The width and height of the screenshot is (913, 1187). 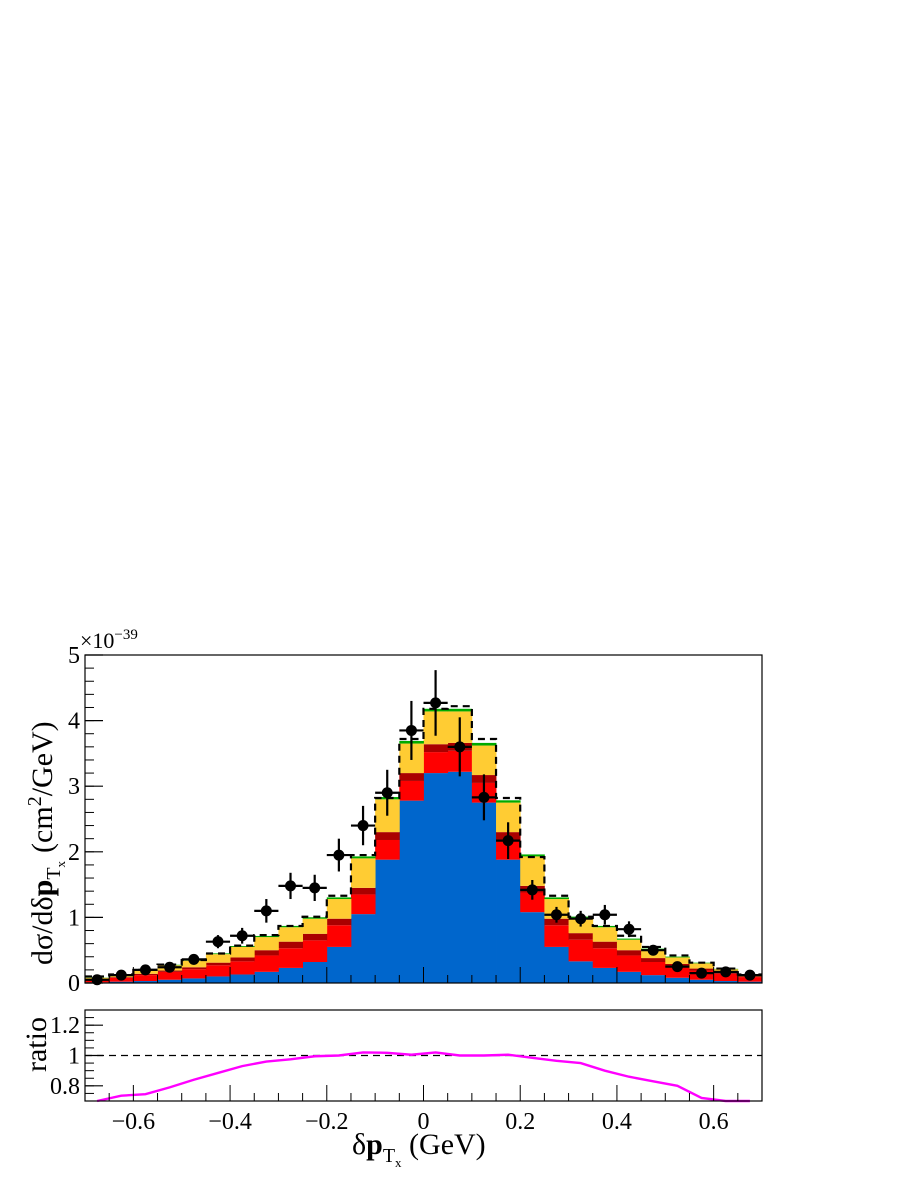 I want to click on y-tick-label: 0, so click(x=74, y=984).